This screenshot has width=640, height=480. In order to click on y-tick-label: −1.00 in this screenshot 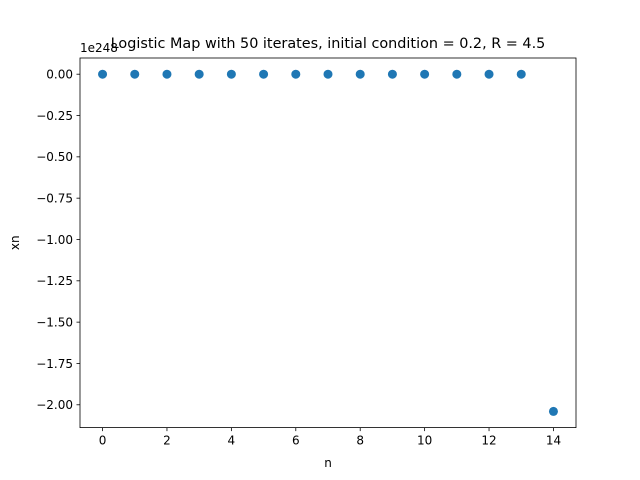, I will do `click(54, 240)`.